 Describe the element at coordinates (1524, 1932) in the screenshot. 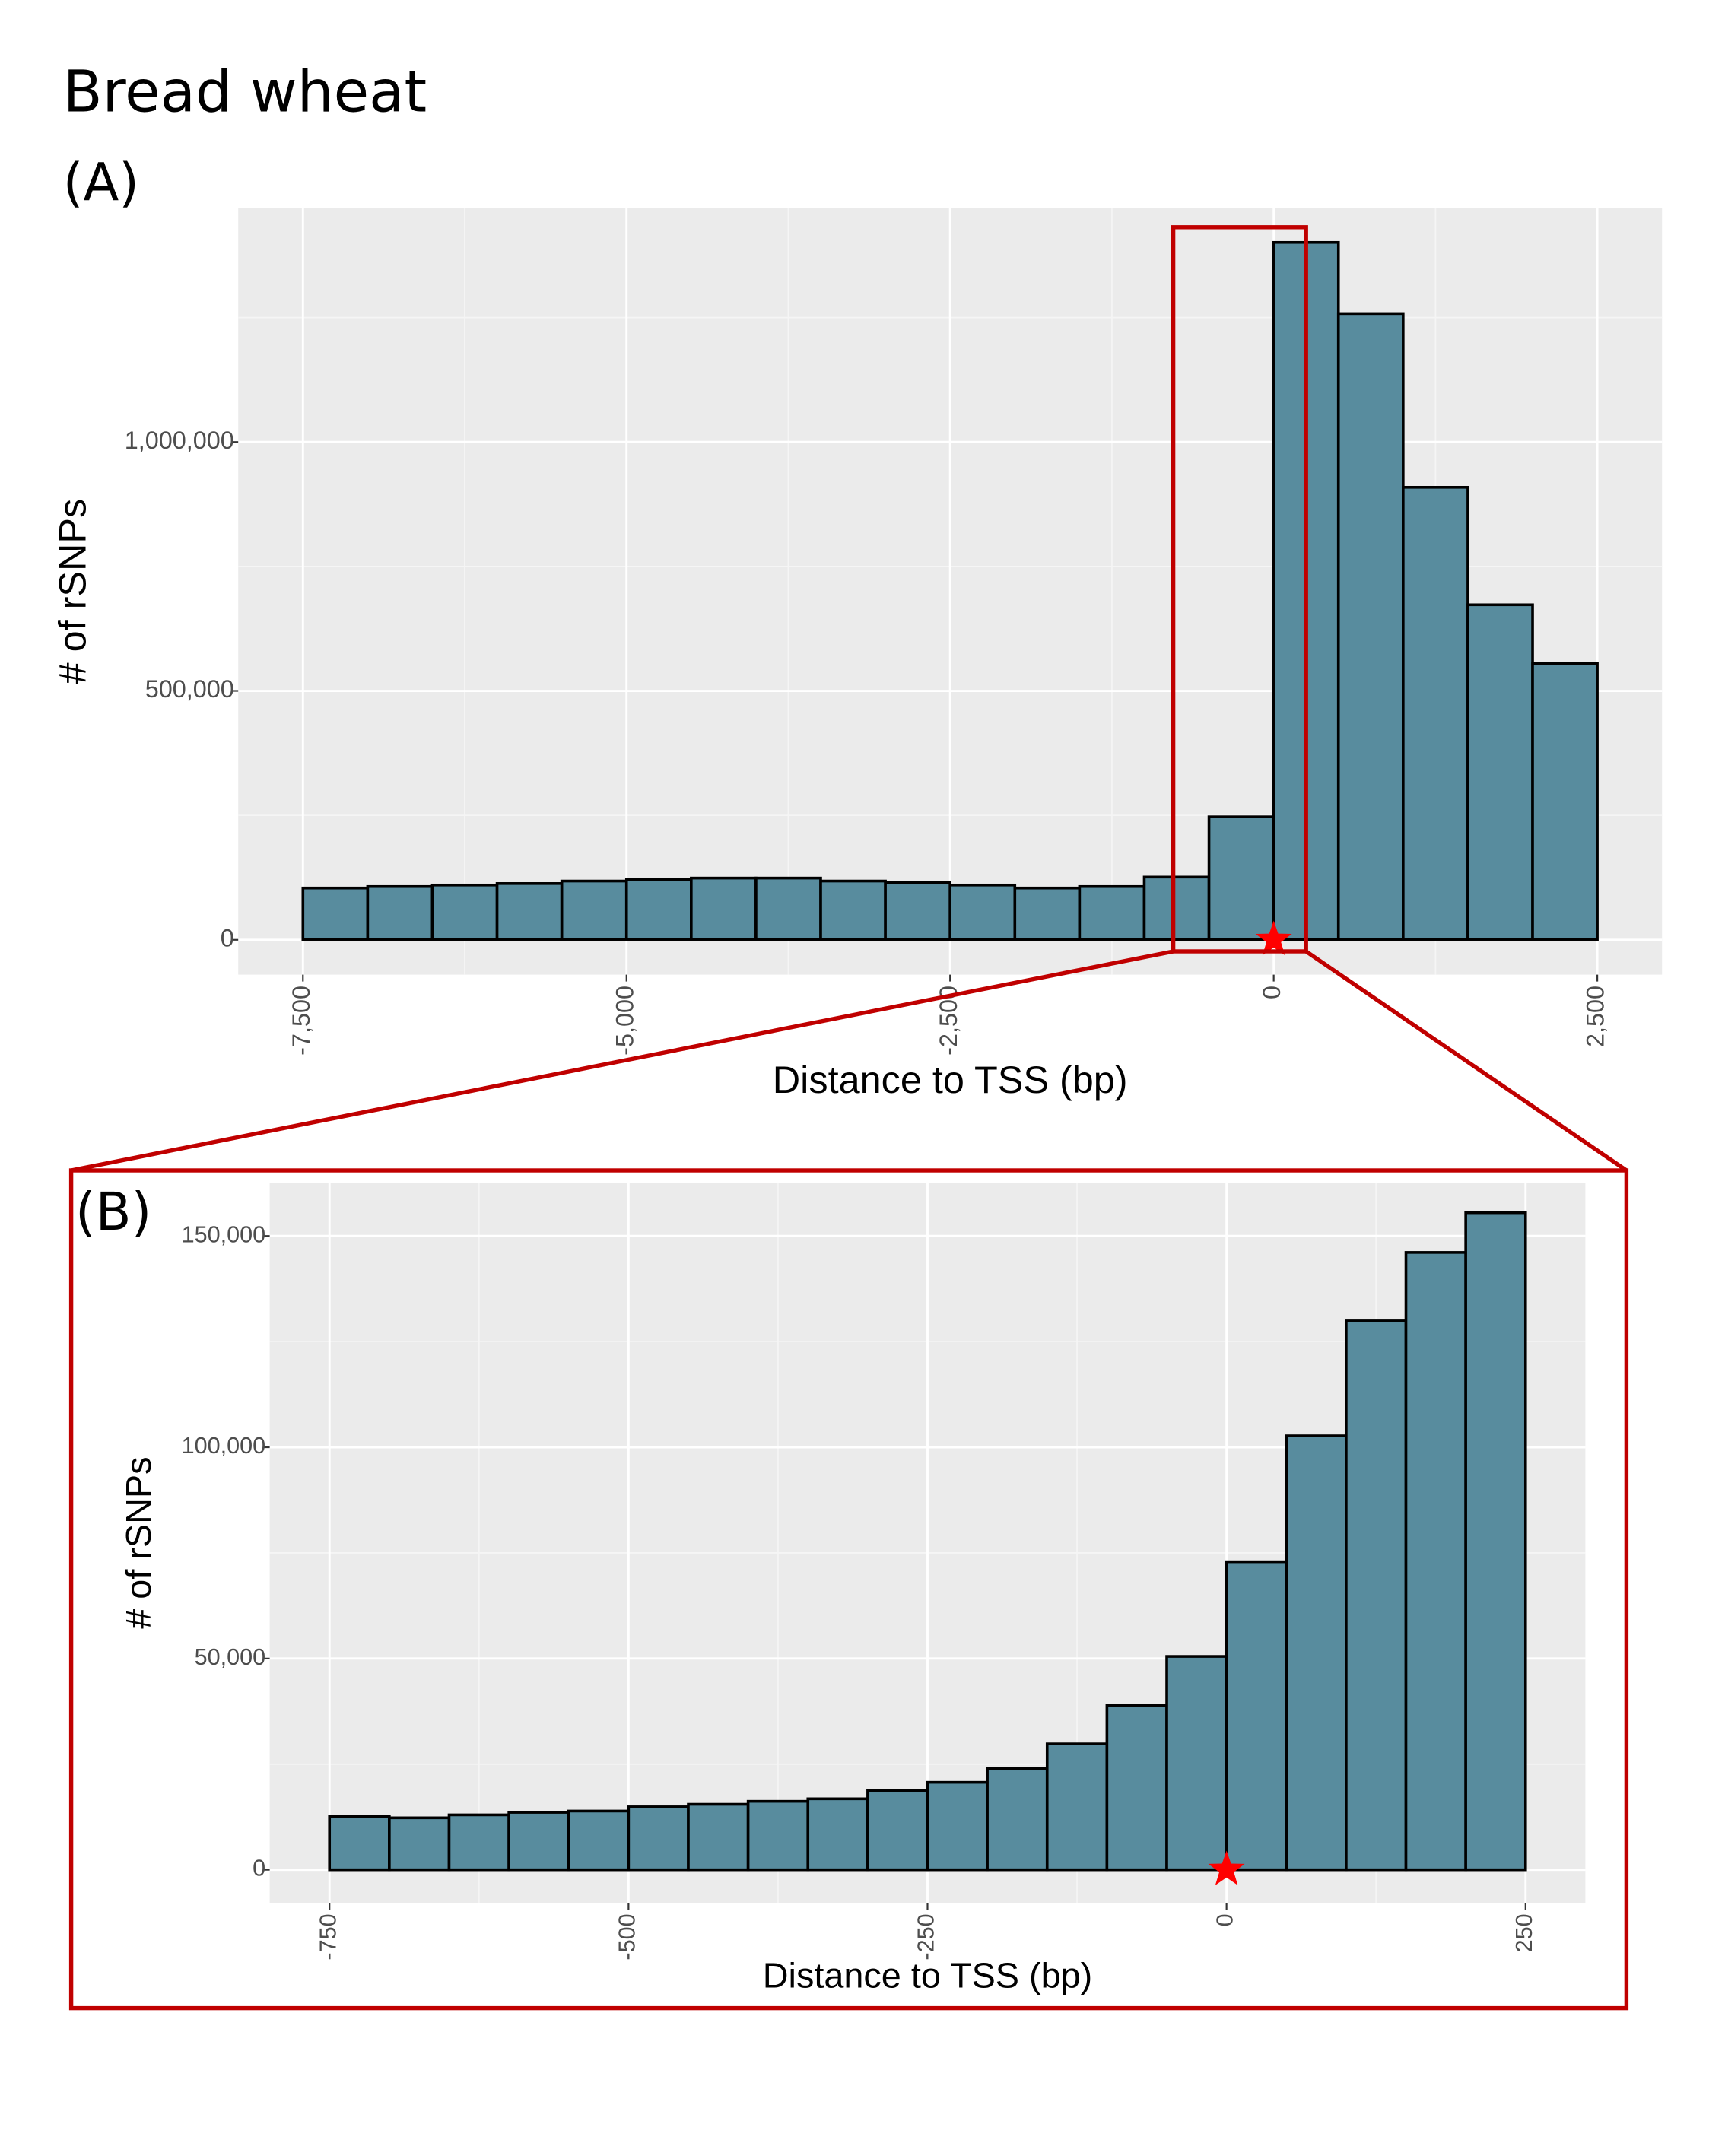

I see `x-tick-label: 250` at that location.